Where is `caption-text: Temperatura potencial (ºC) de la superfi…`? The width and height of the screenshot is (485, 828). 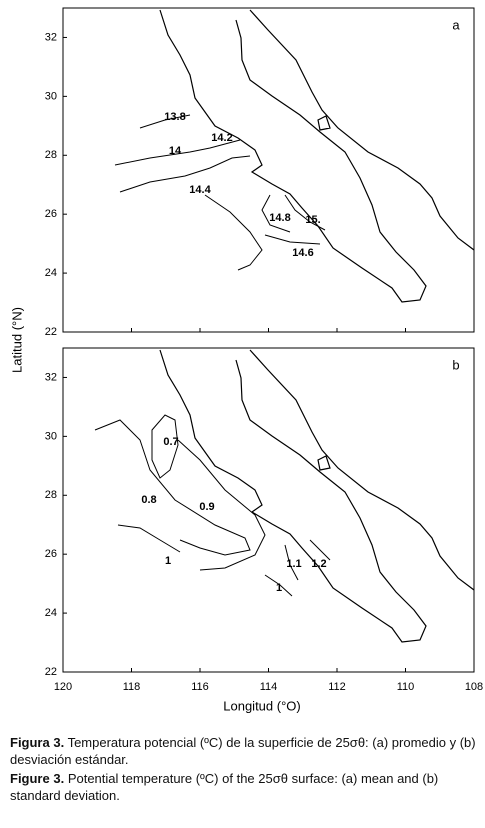 caption-text: Temperatura potencial (ºC) de la superfi… is located at coordinates (243, 751).